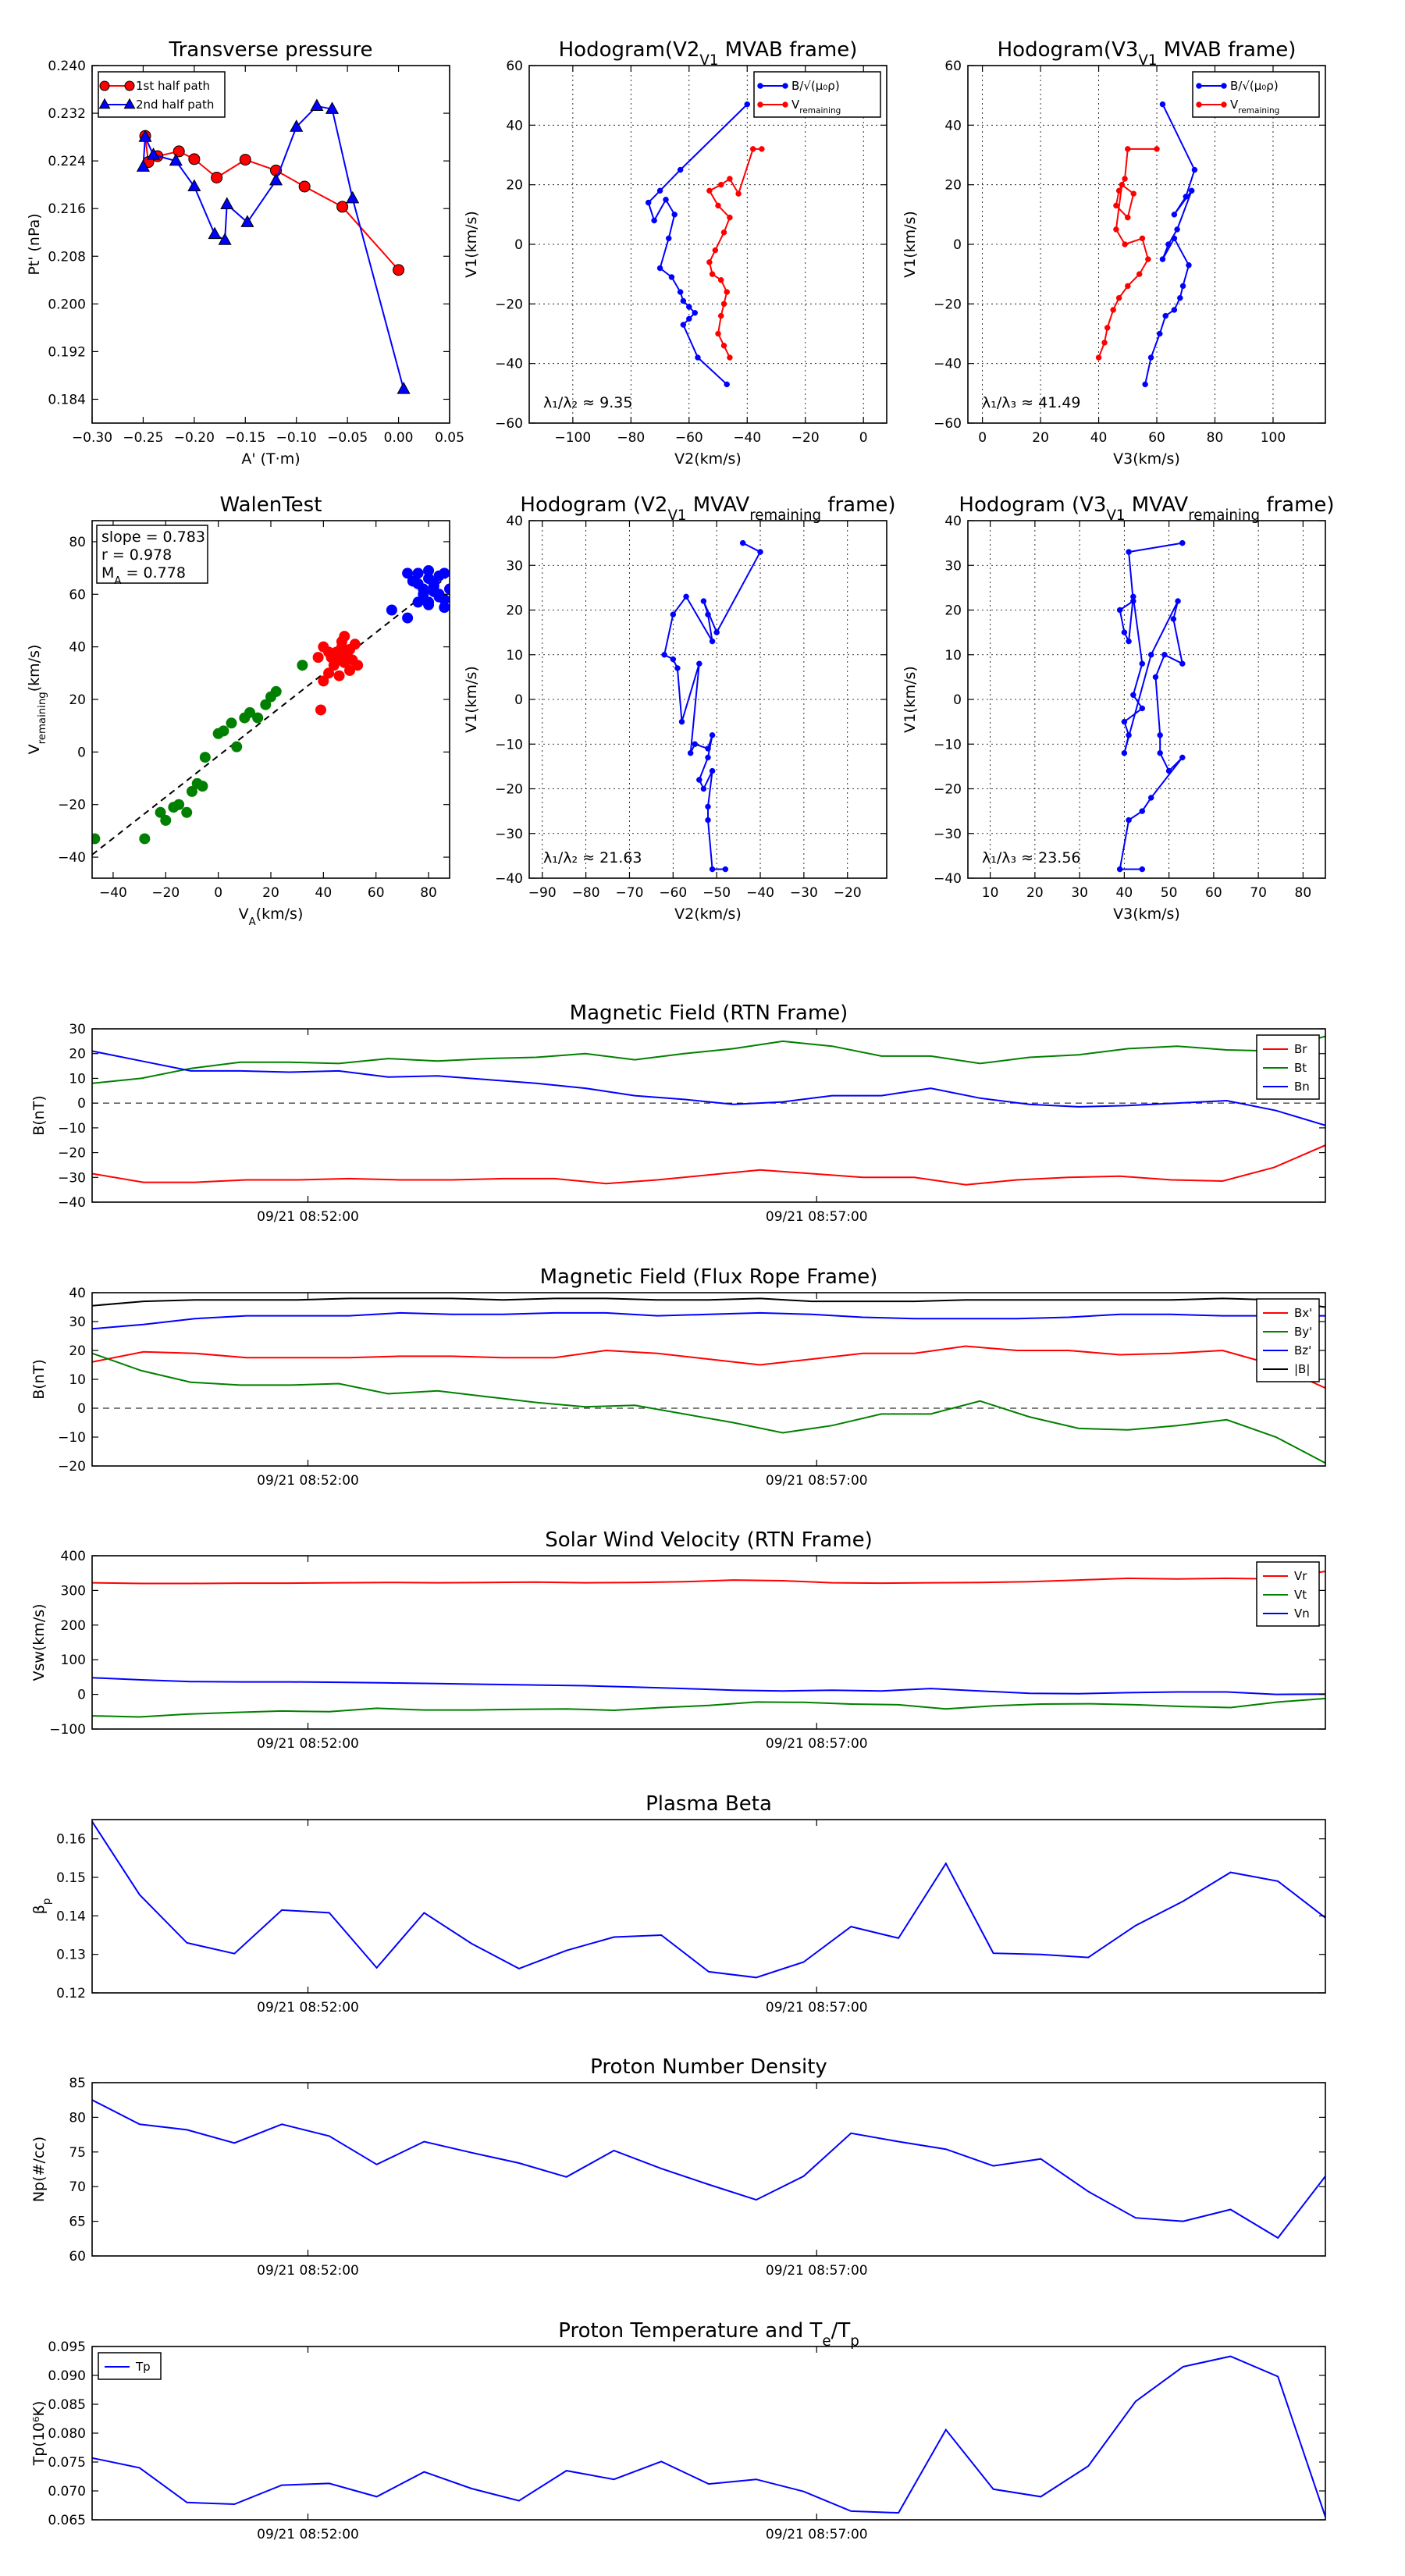 This screenshot has width=1405, height=2576. I want to click on y-tick-label: −60, so click(948, 424).